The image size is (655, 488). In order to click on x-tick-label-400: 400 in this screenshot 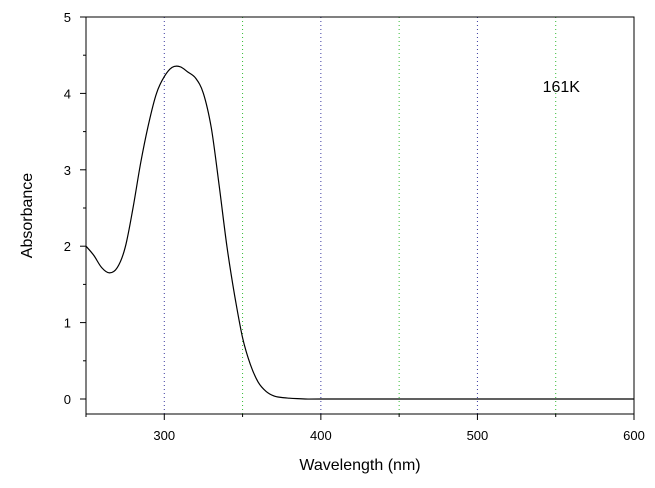, I will do `click(321, 435)`.